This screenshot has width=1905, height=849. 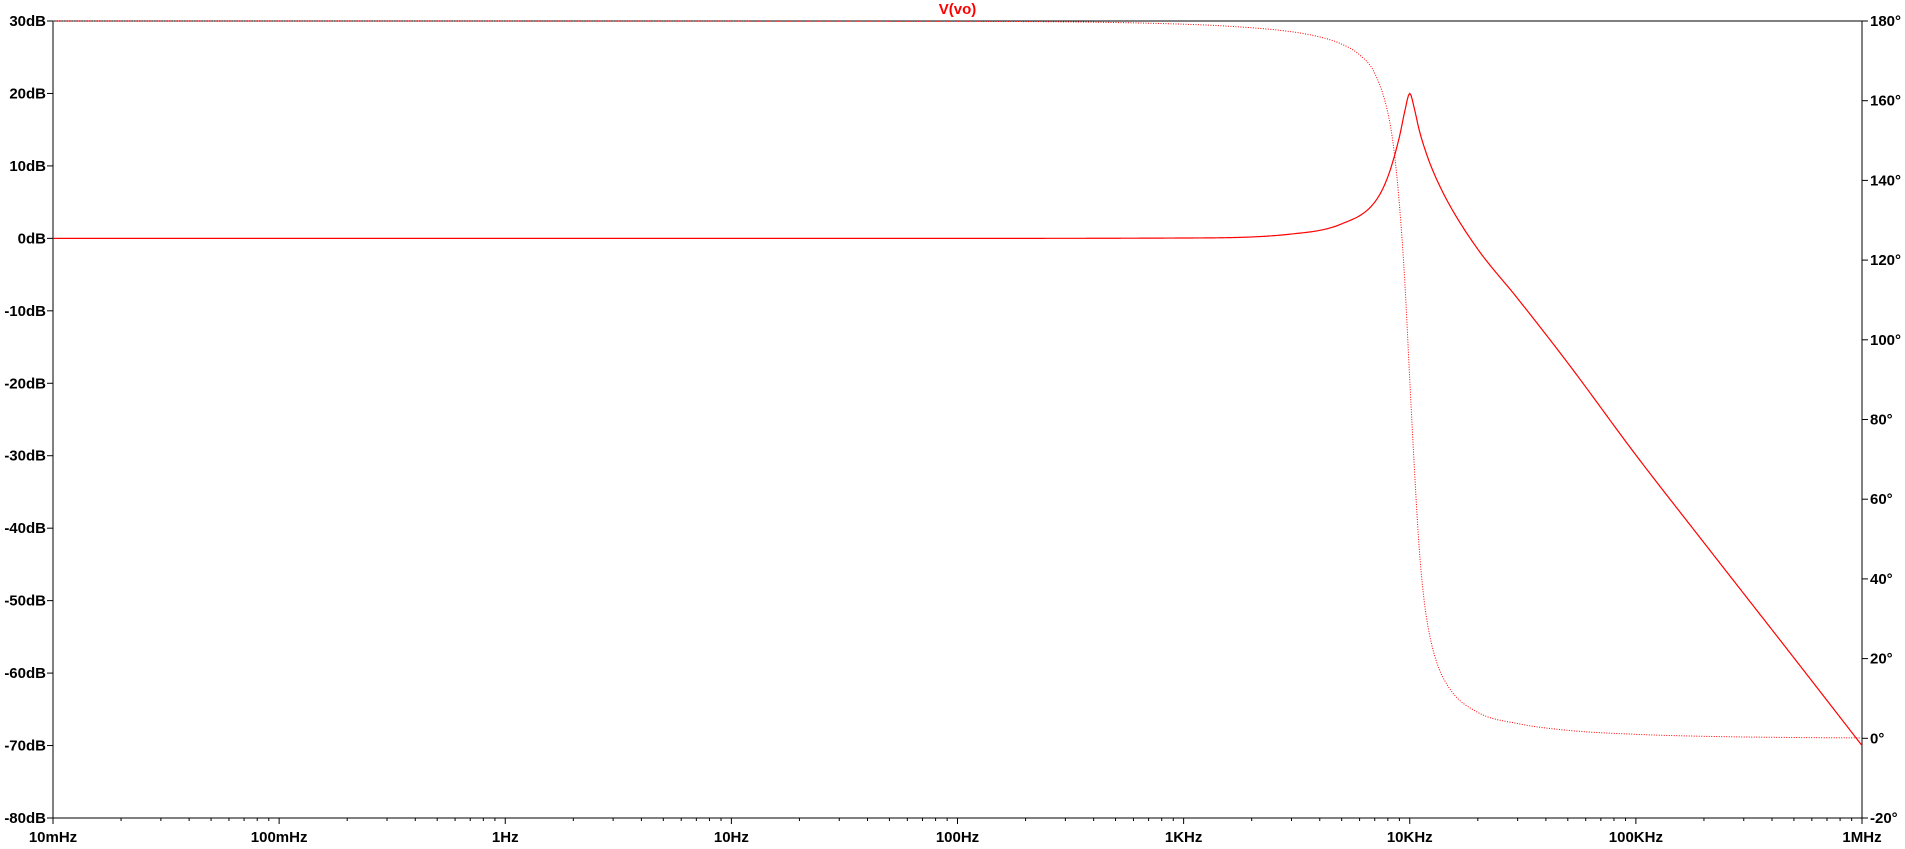 I want to click on right-tick-label: 60°, so click(x=1881, y=499).